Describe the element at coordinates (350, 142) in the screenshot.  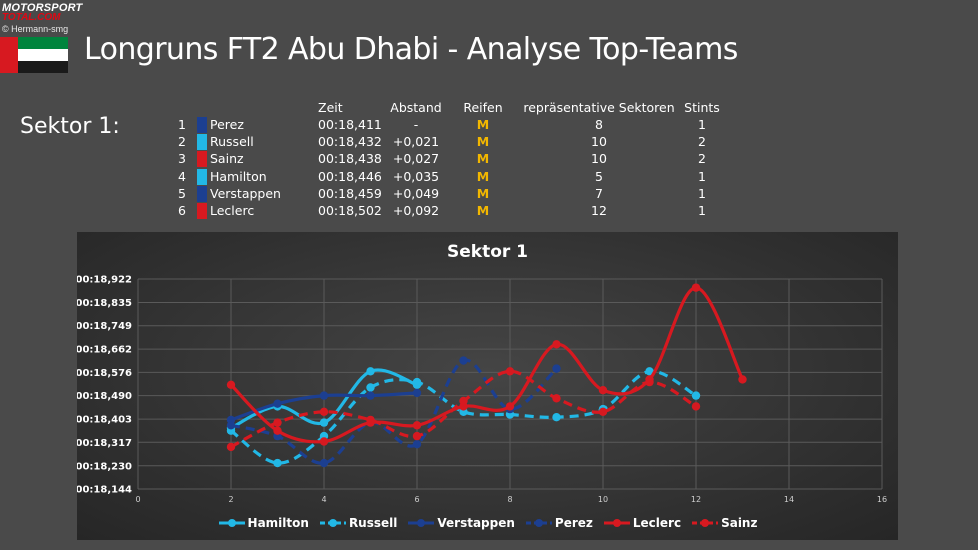
I see `zeit-cell: 00:18,432` at that location.